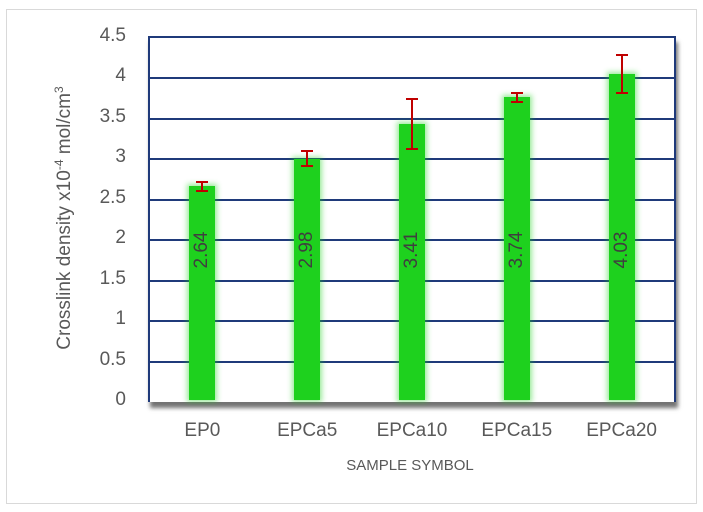 The width and height of the screenshot is (703, 512). I want to click on y-tick-label: 1.5, so click(112, 278).